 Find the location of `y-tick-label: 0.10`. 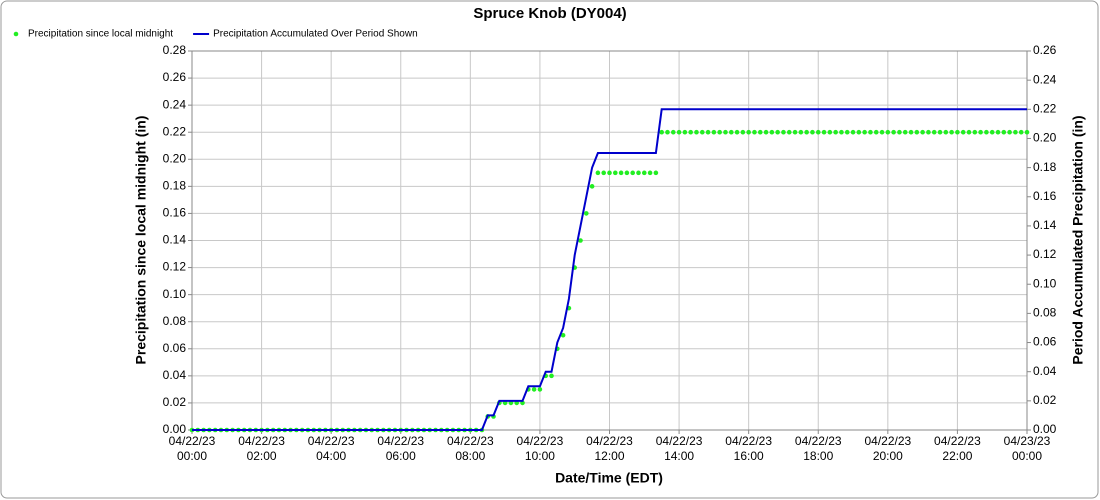

y-tick-label: 0.10 is located at coordinates (175, 294).